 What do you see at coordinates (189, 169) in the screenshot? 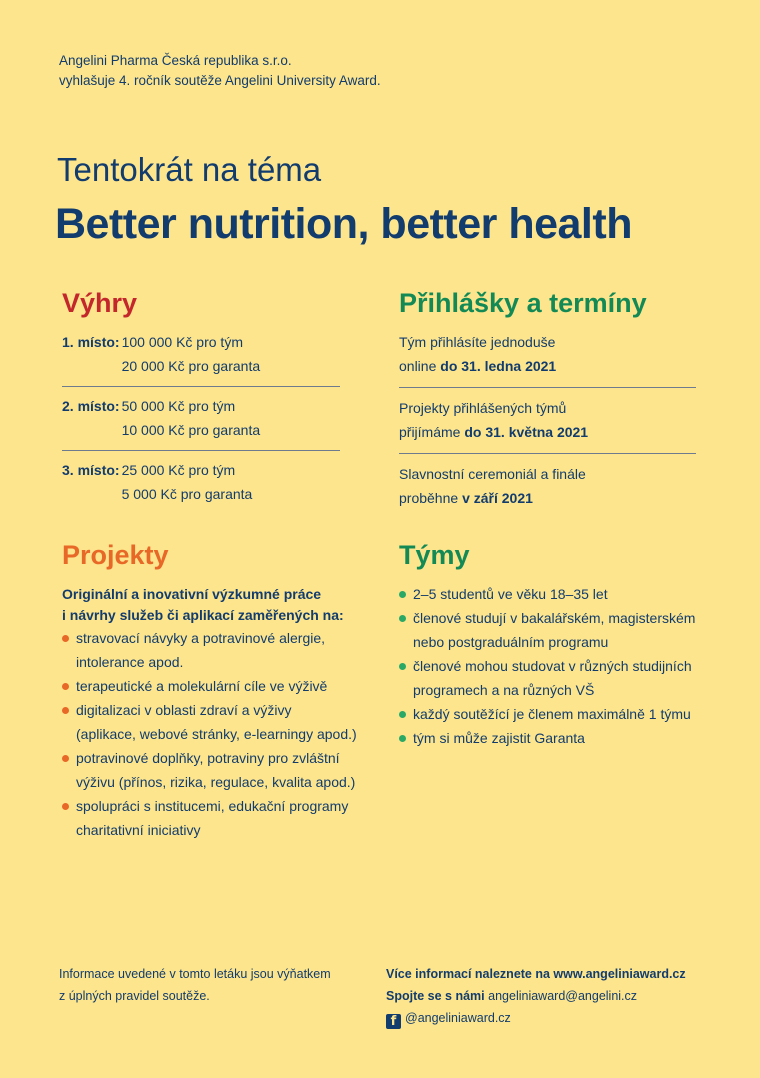
I see `page-subtitle: Tentokrát na téma` at bounding box center [189, 169].